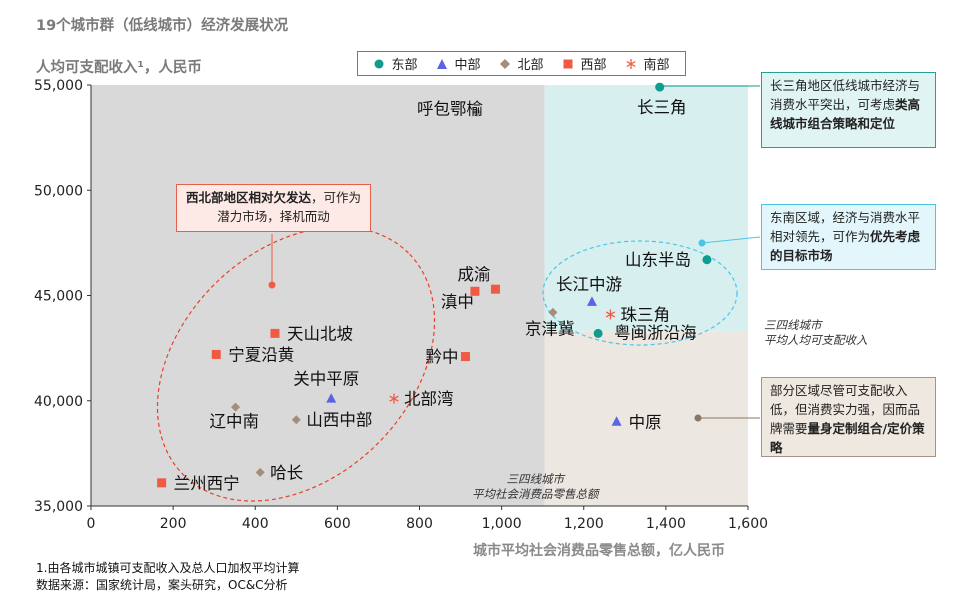  I want to click on point-label: 山西中部, so click(339, 420).